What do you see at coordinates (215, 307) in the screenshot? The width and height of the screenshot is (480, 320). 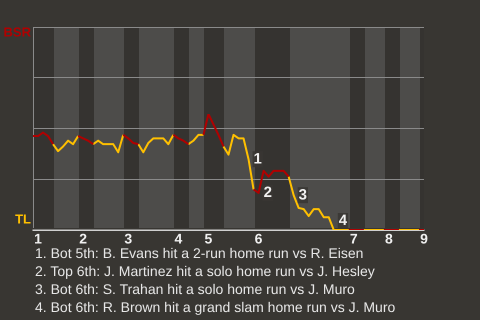 I see `text: 4. Bot 6th: R. Brown hit a grand slam home run vs J. Muro` at bounding box center [215, 307].